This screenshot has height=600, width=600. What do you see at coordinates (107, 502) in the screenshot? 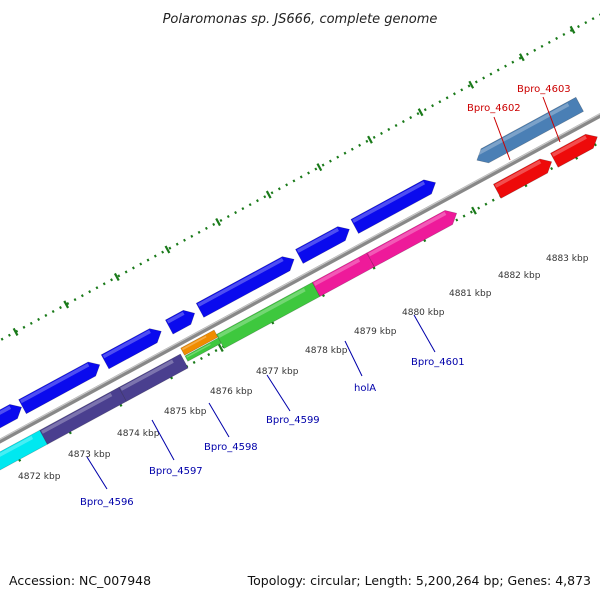
I see `gene-label-Bpro_4596: Bpro_4596` at bounding box center [107, 502].